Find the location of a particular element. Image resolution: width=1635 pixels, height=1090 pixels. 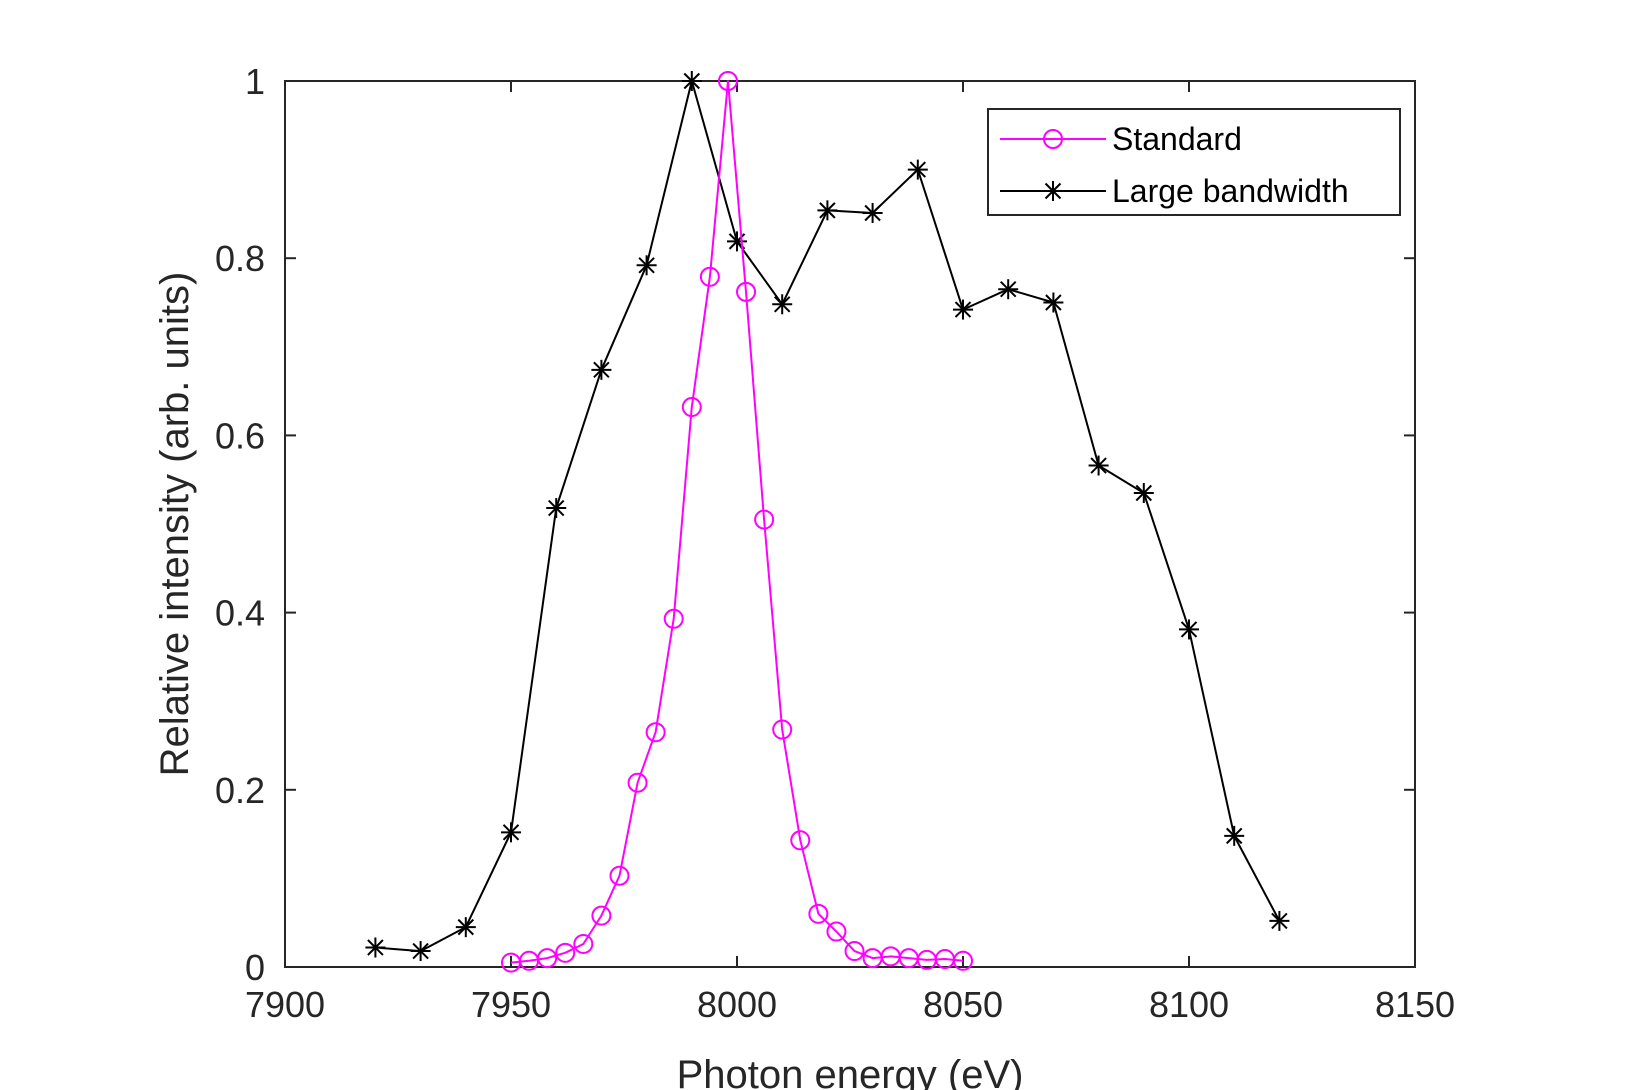

x-tick-label: 8150 is located at coordinates (1415, 1004).